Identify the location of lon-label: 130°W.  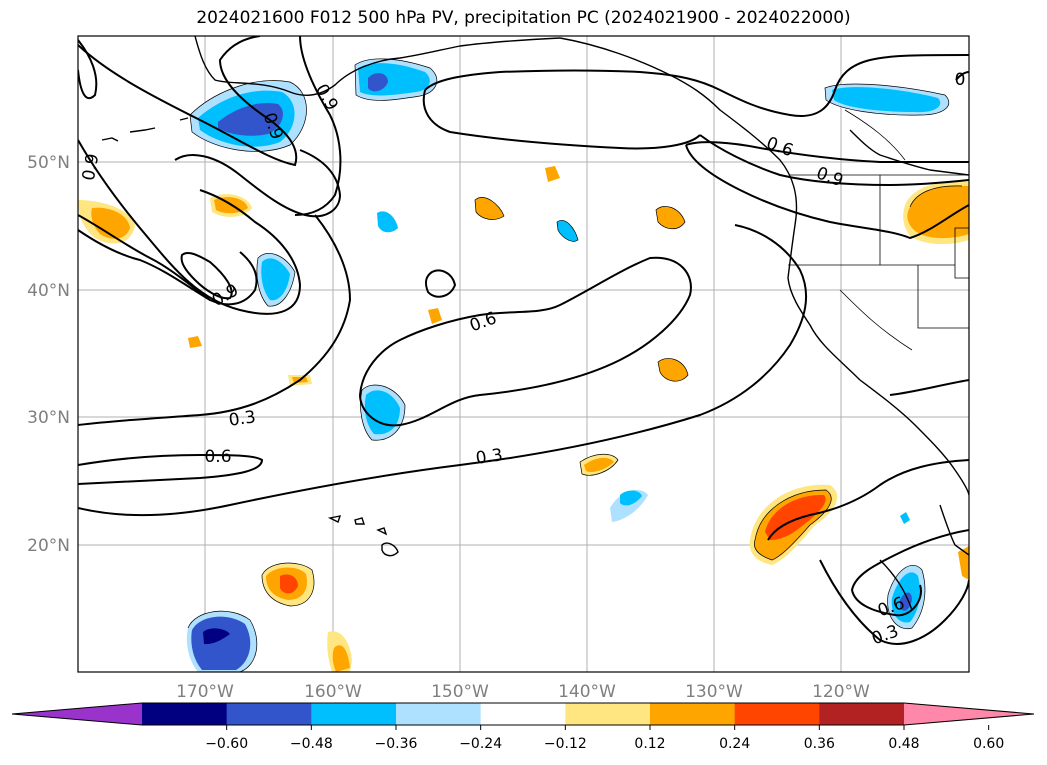
(714, 692).